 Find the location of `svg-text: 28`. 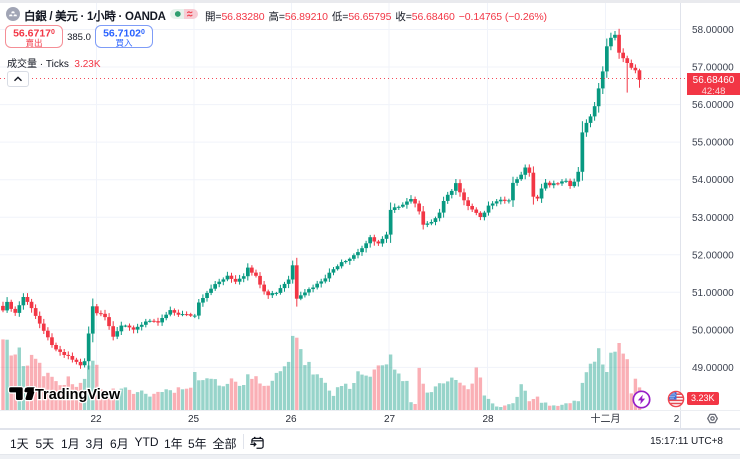

svg-text: 28 is located at coordinates (488, 419).